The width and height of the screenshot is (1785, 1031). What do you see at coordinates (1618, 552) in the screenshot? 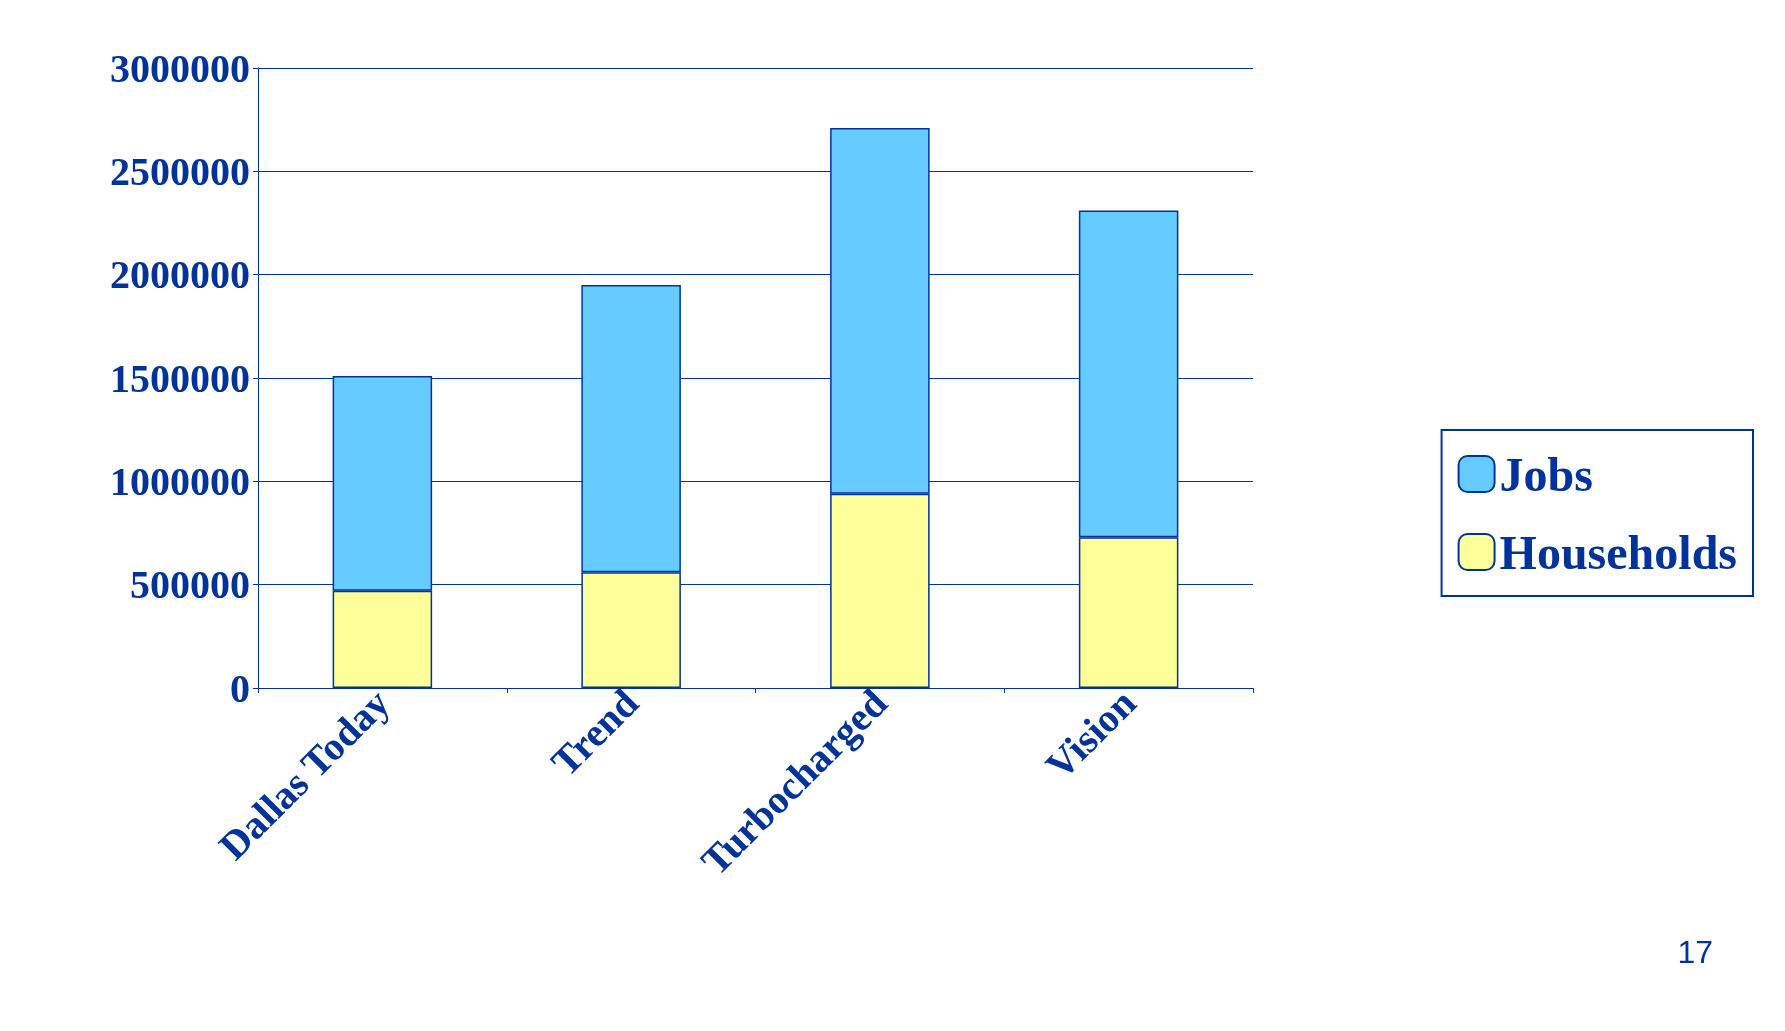
I see `legend-label: Households` at bounding box center [1618, 552].